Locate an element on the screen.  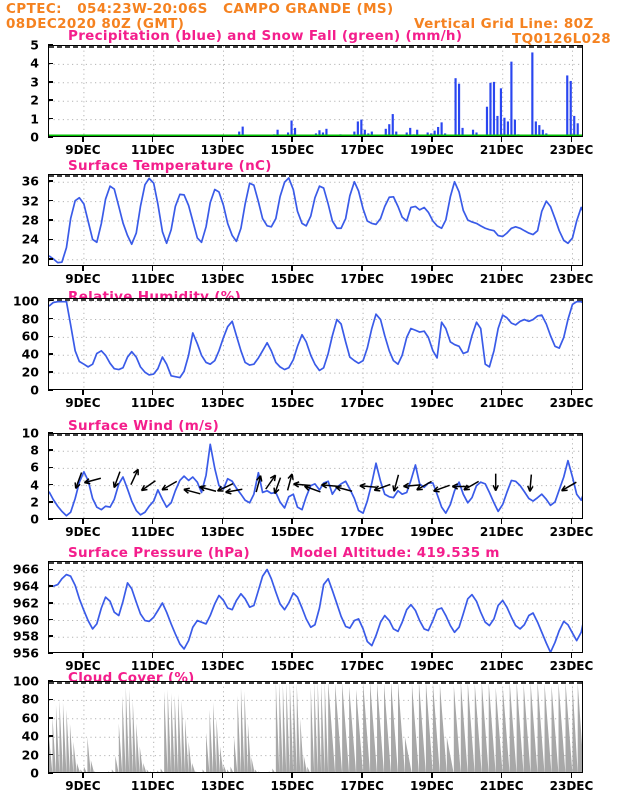
y-axis-label-precipitation: 0 is located at coordinates (34, 137).